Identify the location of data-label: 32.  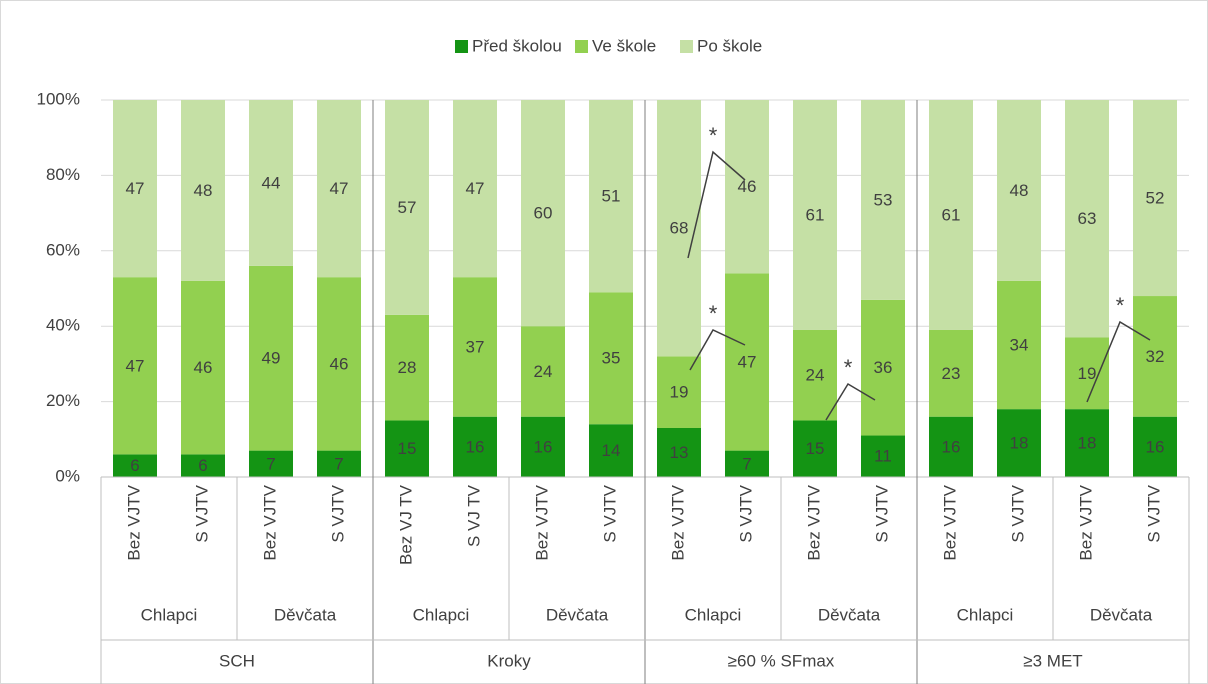
(1155, 356).